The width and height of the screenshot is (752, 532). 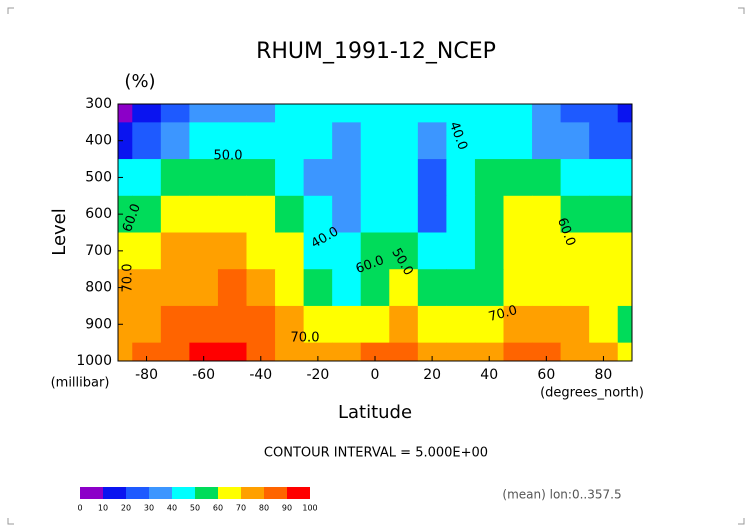 I want to click on contour-label: 50.0, so click(x=228, y=156).